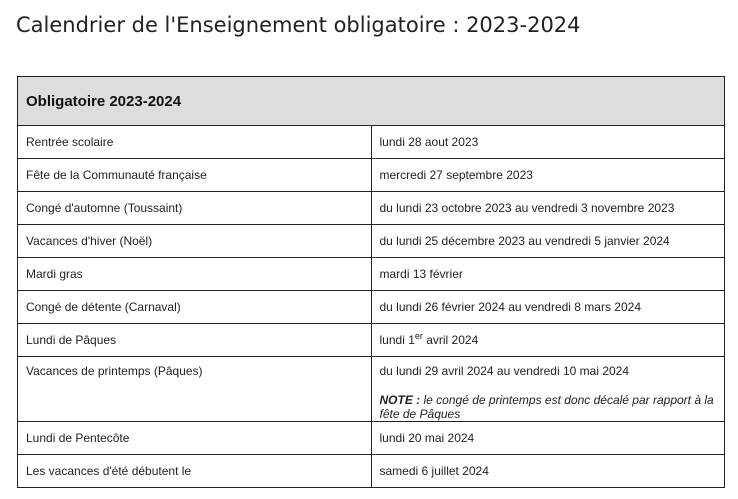  What do you see at coordinates (194, 307) in the screenshot?
I see `event-cell: Congé de détente (Carnaval)` at bounding box center [194, 307].